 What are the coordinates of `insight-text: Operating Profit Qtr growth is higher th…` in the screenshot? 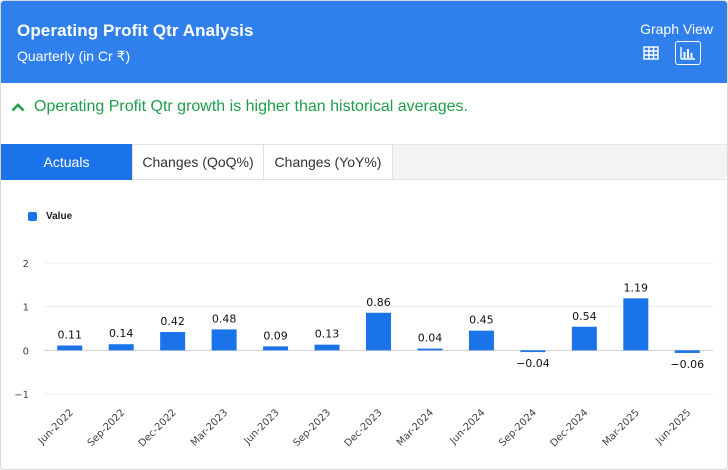 It's located at (251, 106).